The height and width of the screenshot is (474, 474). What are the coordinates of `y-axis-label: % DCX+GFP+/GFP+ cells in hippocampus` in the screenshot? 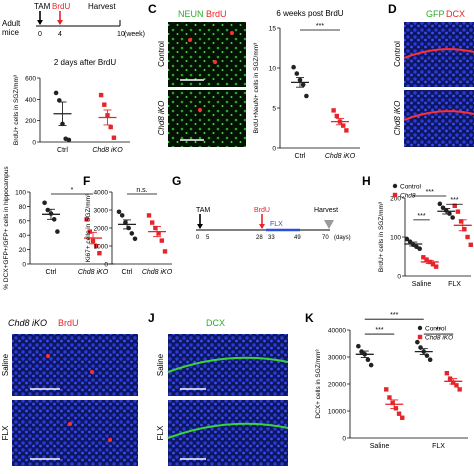 It's located at (6, 228).